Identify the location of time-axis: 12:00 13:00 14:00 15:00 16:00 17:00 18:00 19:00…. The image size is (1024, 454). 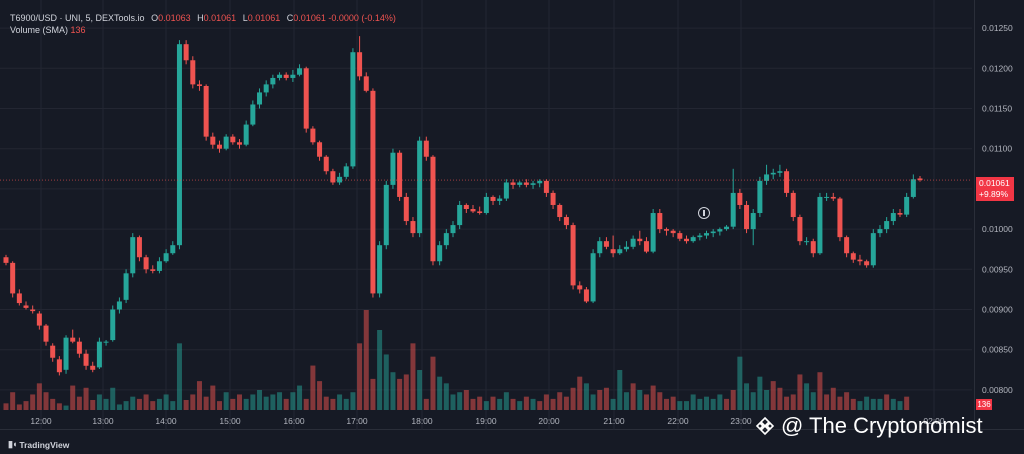
(487, 421).